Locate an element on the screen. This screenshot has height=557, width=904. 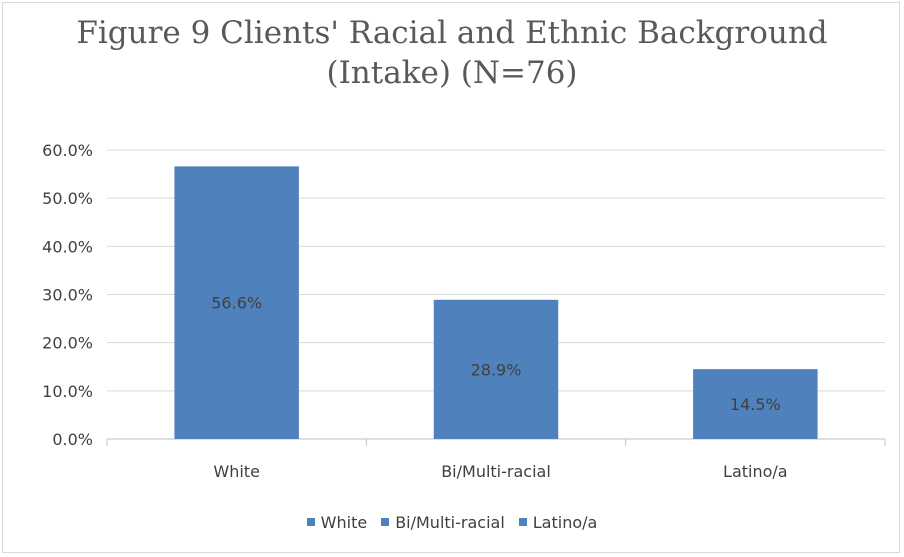
y-tick-label: 0.0% is located at coordinates (72, 439).